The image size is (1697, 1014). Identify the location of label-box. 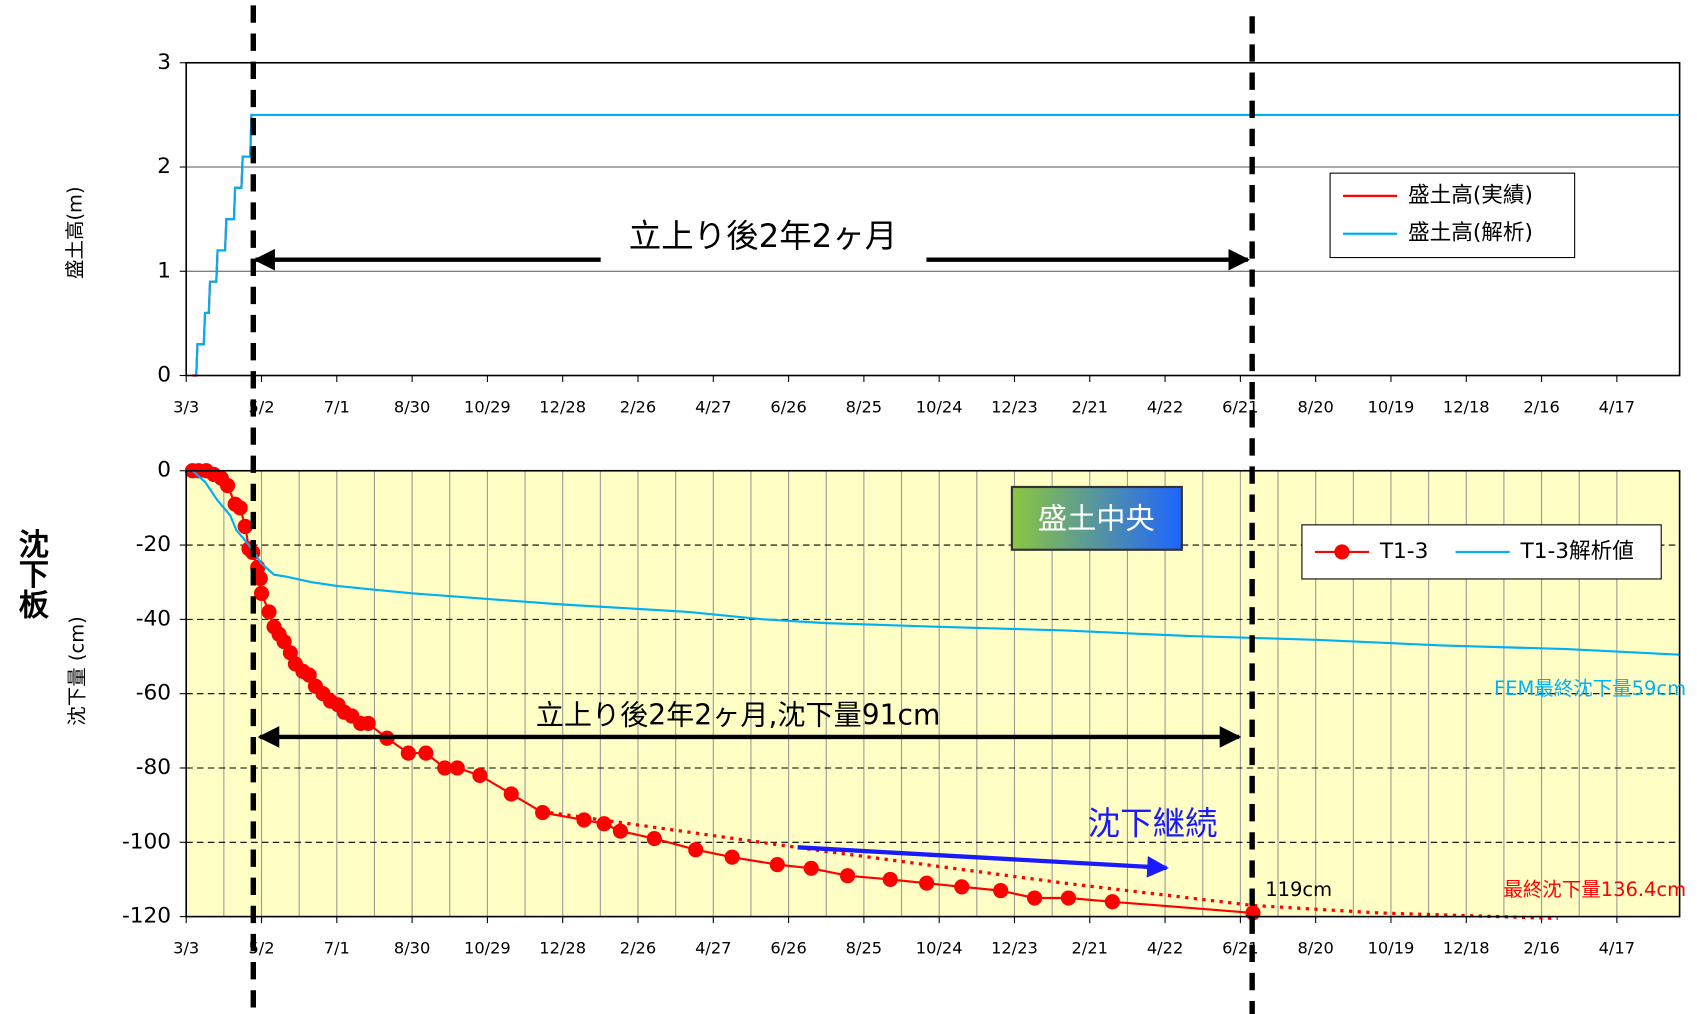
(1096, 518).